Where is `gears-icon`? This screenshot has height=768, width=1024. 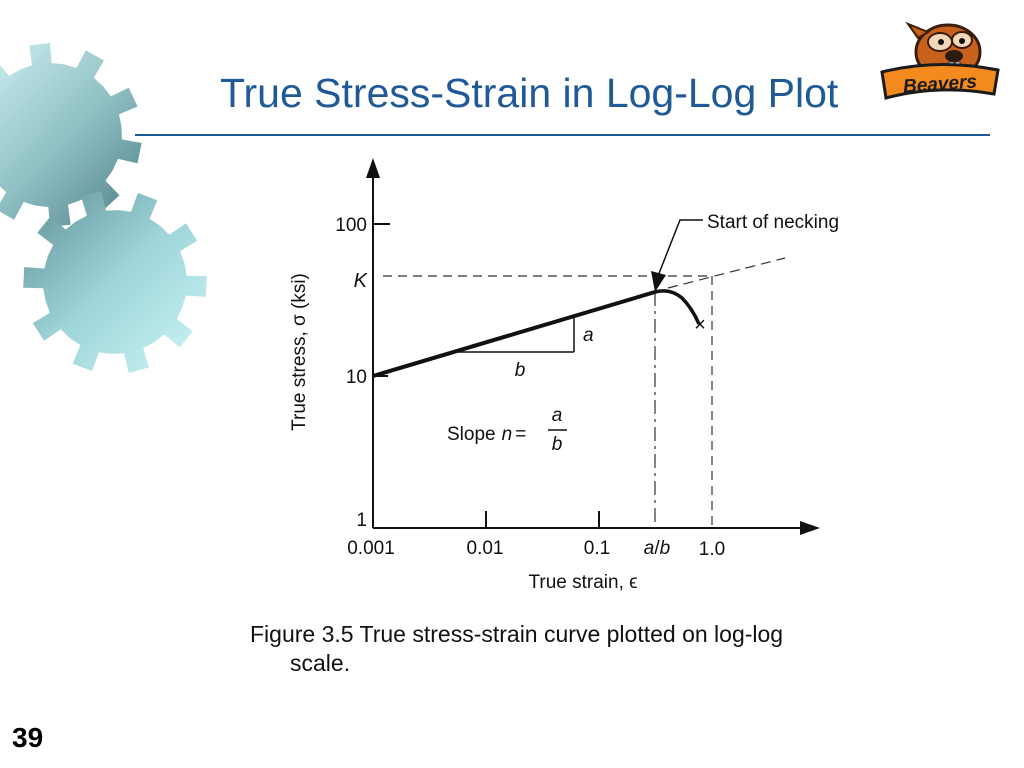
gears-icon is located at coordinates (103, 208).